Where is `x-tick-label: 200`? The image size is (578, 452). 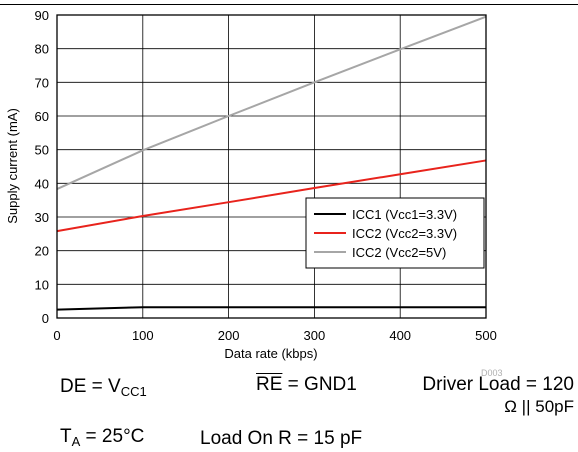
x-tick-label: 200 is located at coordinates (229, 335).